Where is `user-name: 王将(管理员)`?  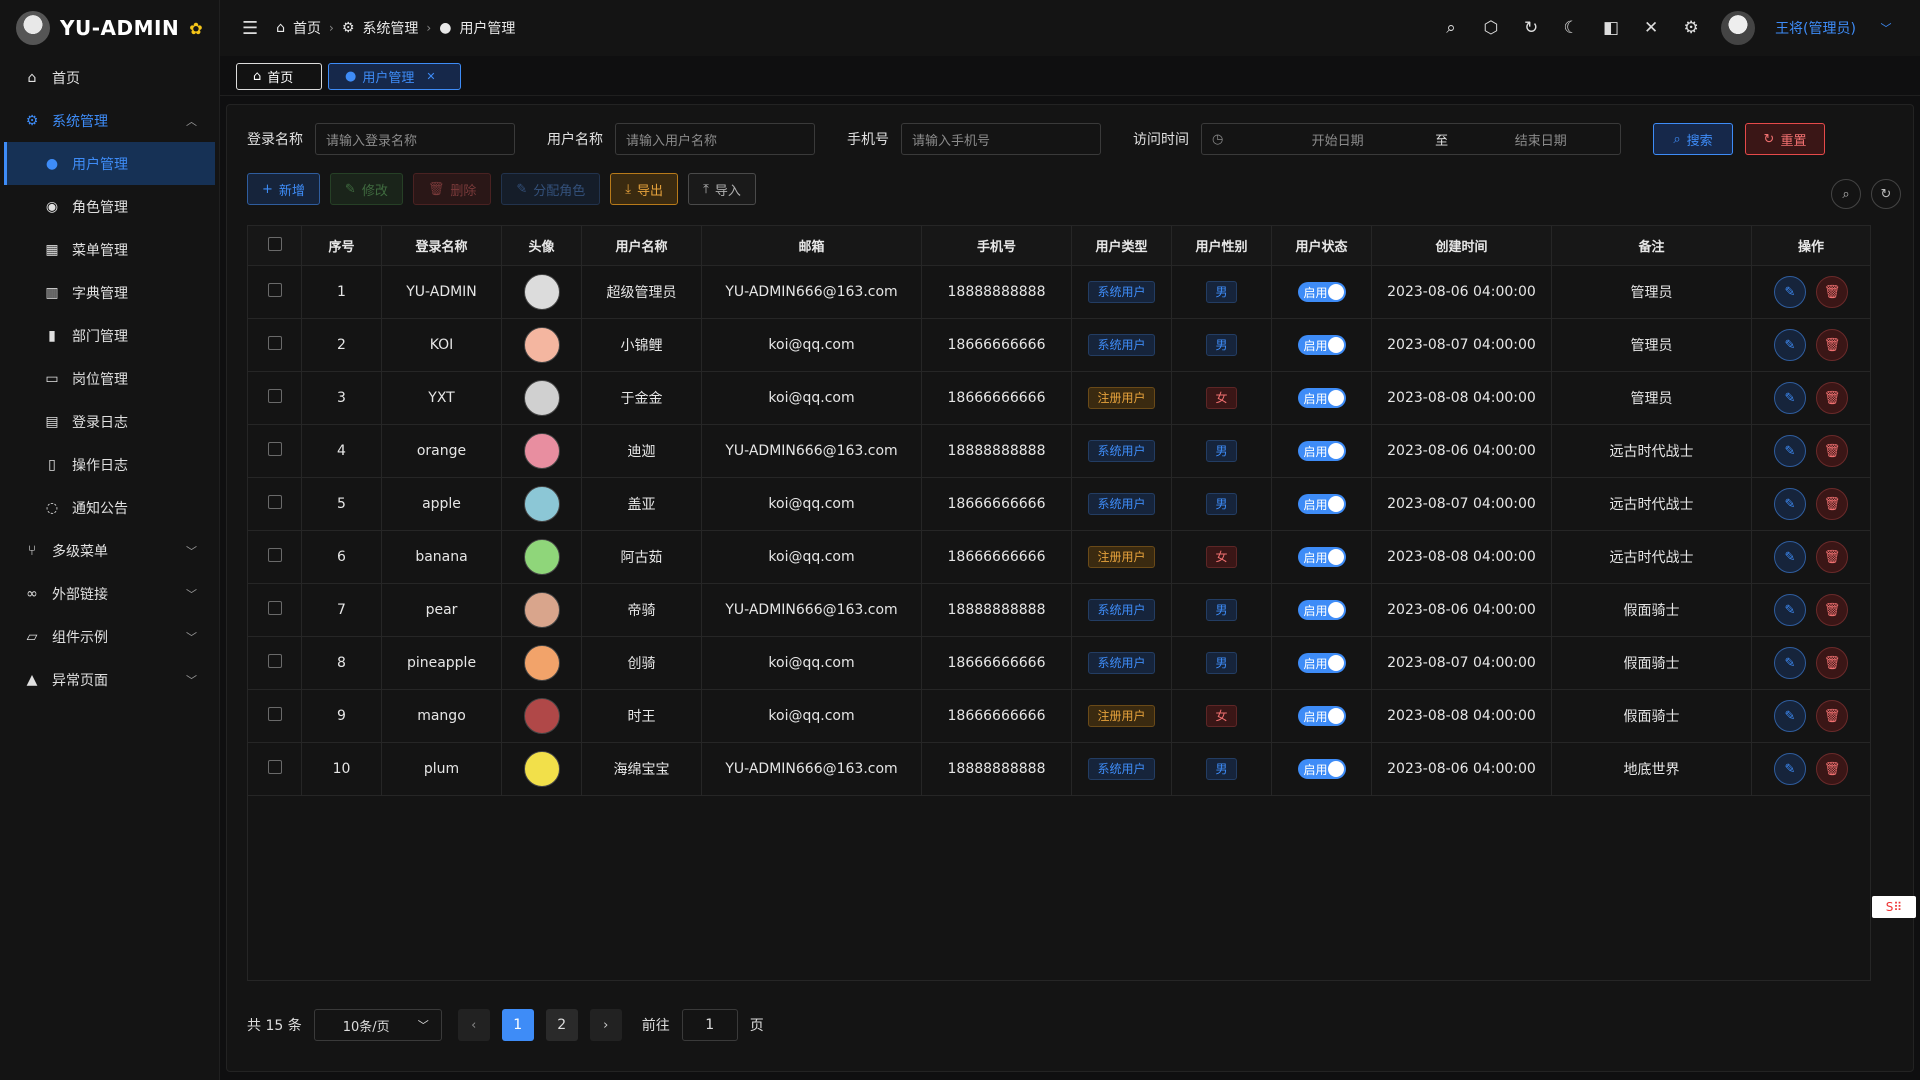
user-name: 王将(管理员) is located at coordinates (1815, 29).